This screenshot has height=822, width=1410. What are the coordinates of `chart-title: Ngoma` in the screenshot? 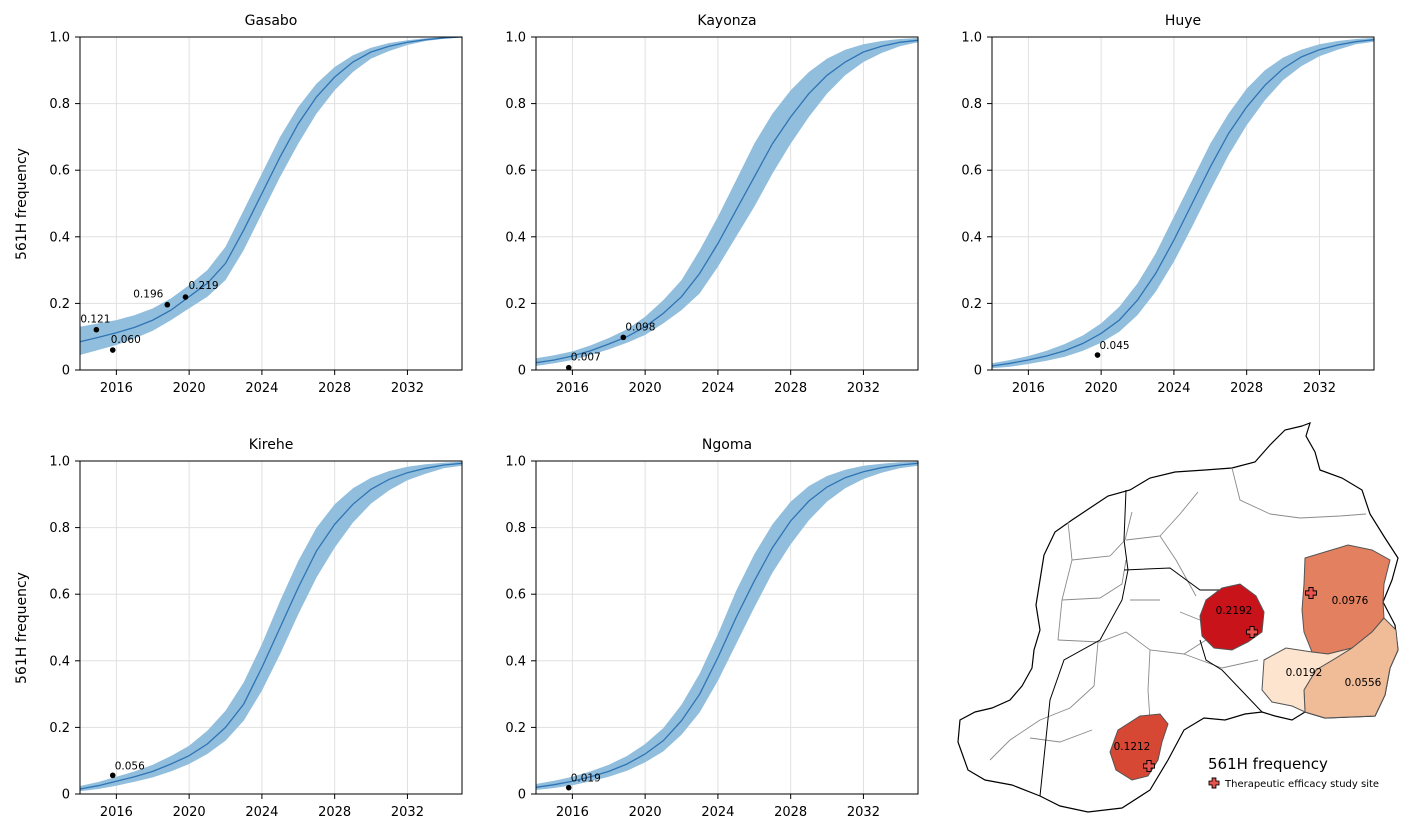 It's located at (727, 445).